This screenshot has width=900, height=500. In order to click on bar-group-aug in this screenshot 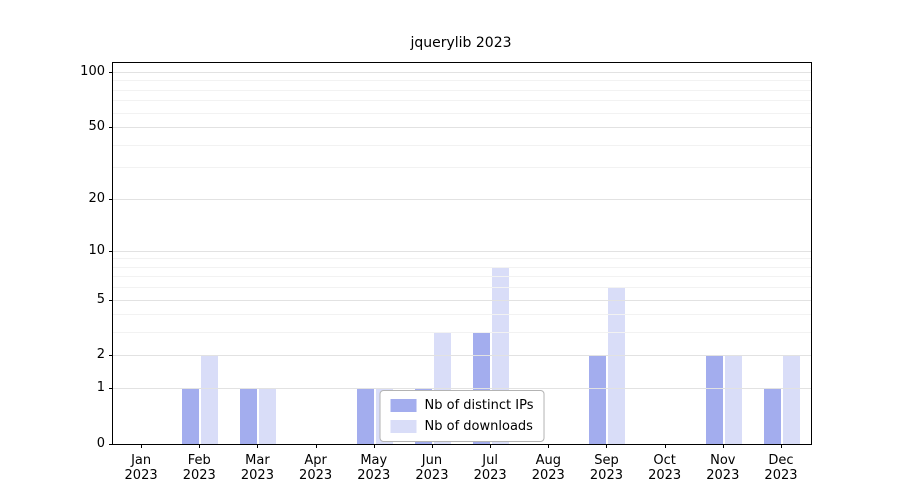, I will do `click(549, 253)`.